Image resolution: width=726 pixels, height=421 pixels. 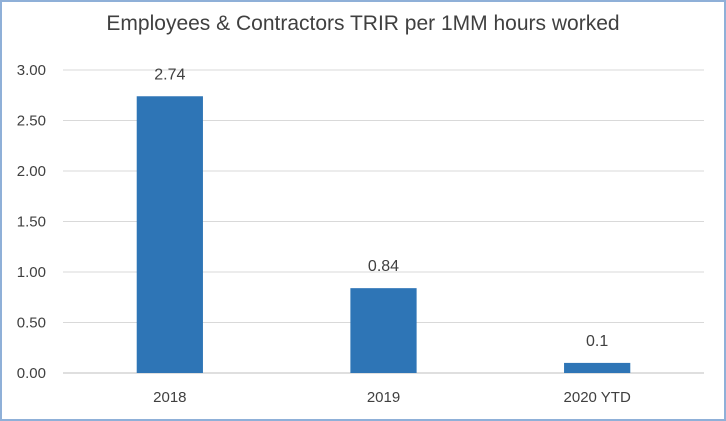 What do you see at coordinates (31, 121) in the screenshot?
I see `y-tick-label: 2.50` at bounding box center [31, 121].